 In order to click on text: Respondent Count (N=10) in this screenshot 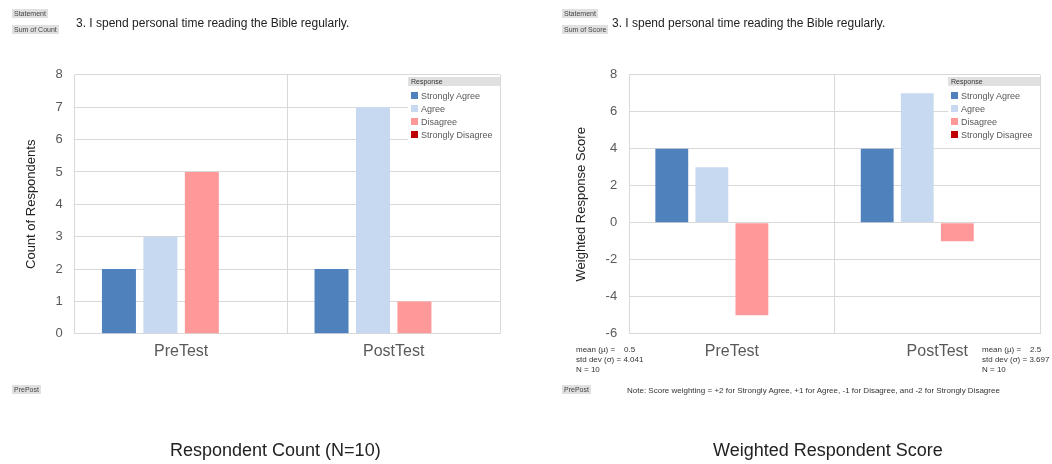, I will do `click(275, 450)`.